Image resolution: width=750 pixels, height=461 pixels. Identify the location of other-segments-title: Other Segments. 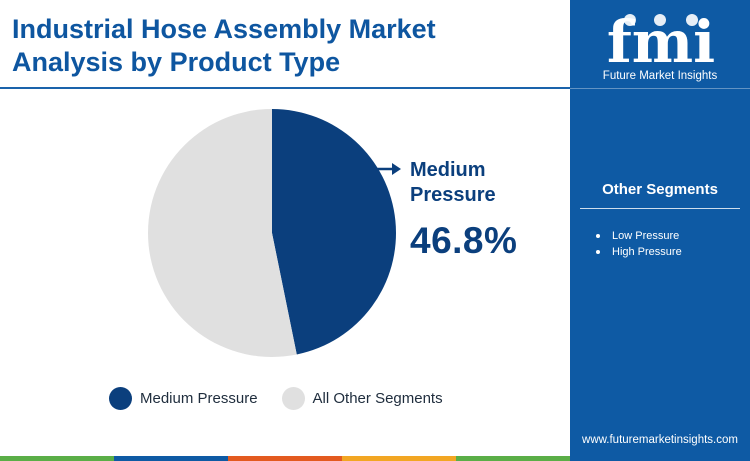
(660, 189).